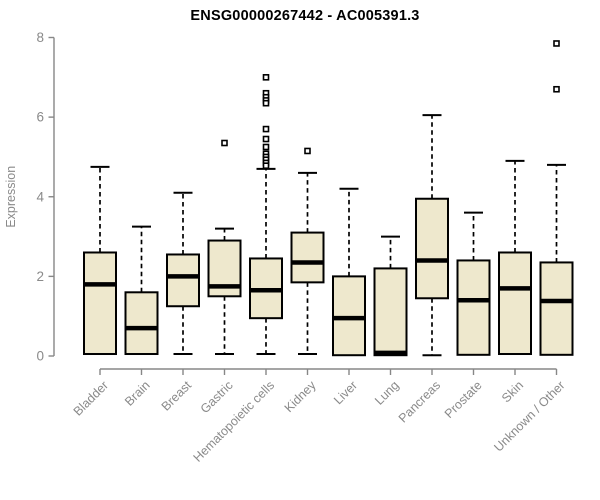  I want to click on y-axis-title: Expression, so click(11, 197).